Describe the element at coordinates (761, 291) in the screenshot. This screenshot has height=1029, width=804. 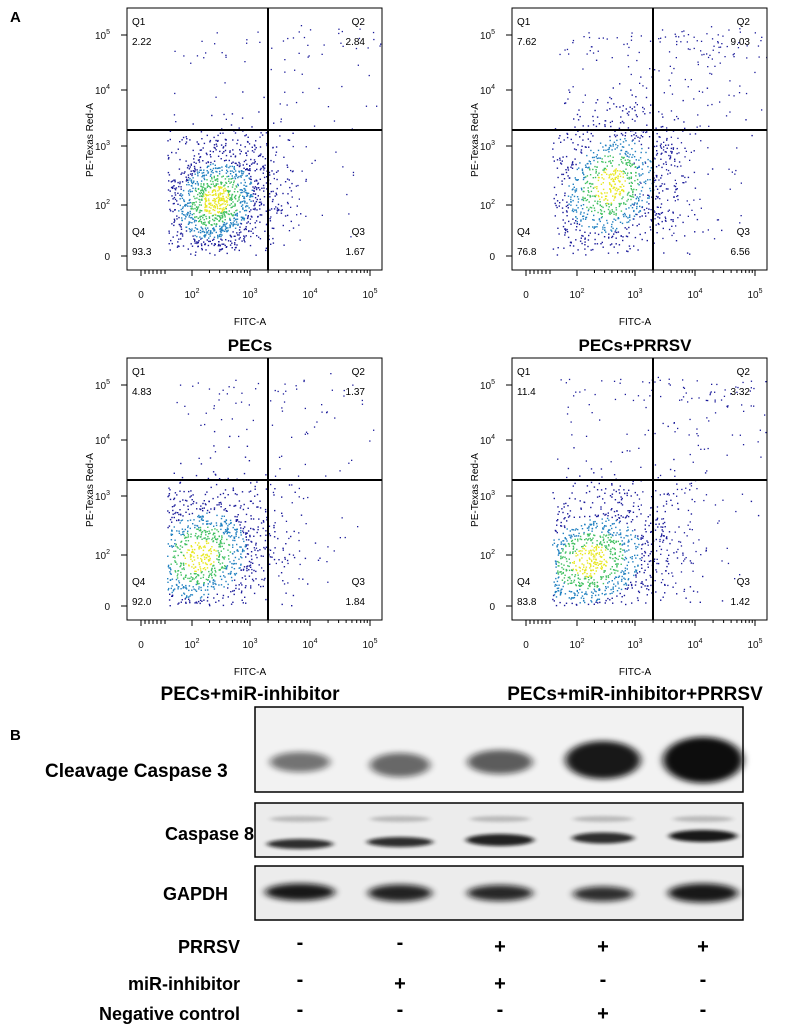
I see `tick-exponent: 5` at that location.